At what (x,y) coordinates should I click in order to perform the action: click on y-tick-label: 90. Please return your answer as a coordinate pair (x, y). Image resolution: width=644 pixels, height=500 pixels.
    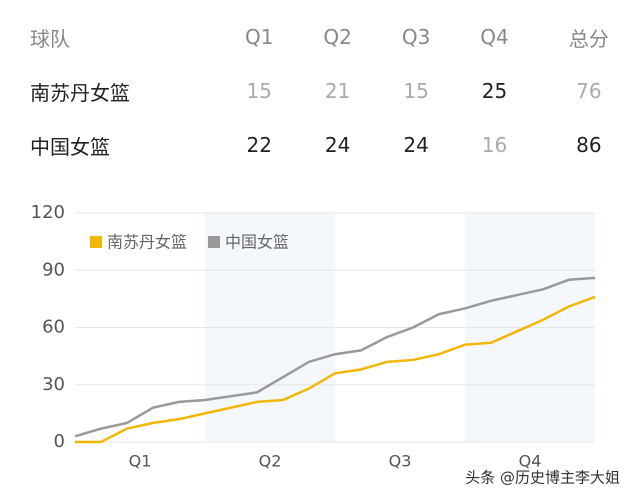
    Looking at the image, I should click on (53, 269).